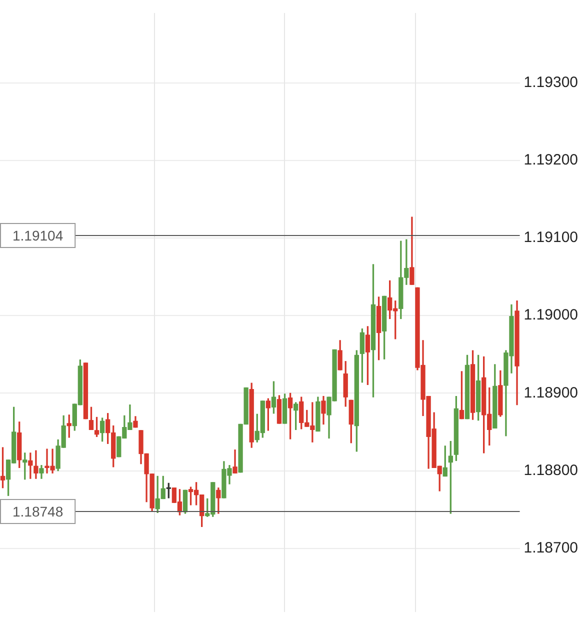  Describe the element at coordinates (551, 82) in the screenshot. I see `y-tick-label: 1.19300` at that location.